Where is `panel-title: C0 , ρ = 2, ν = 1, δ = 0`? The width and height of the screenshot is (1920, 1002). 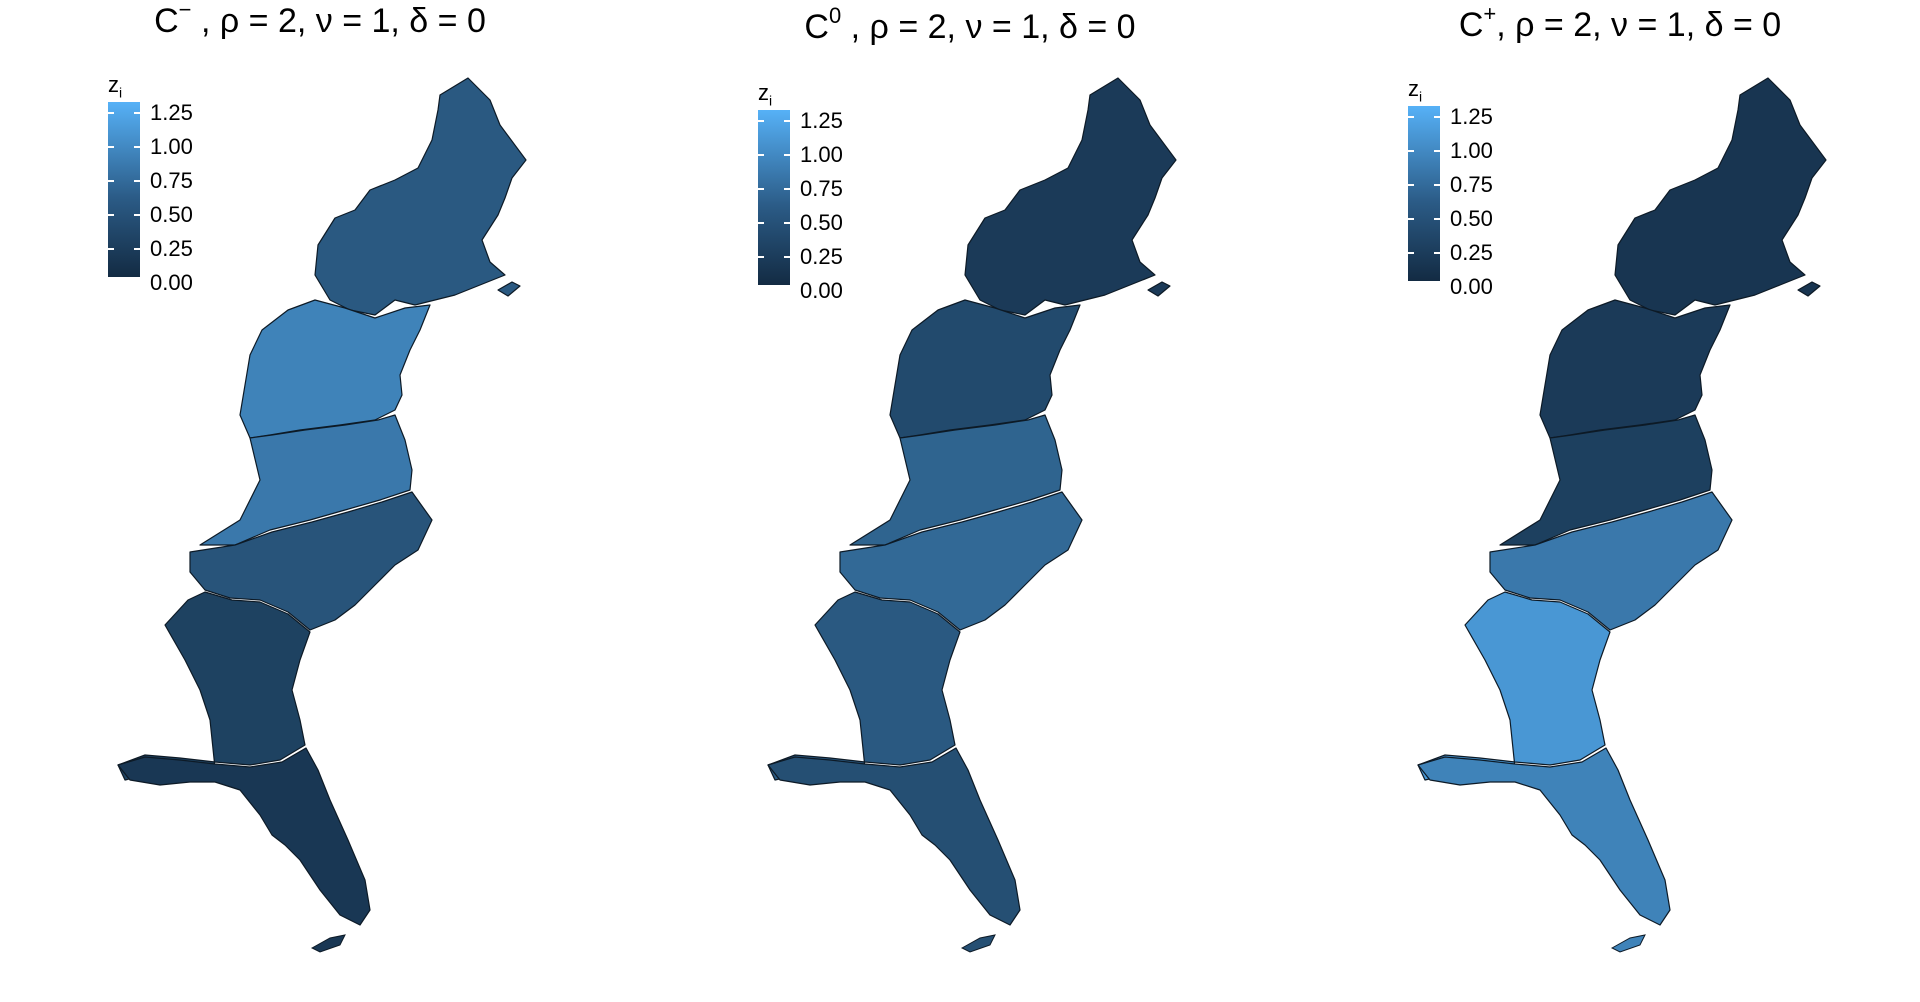
panel-title: C0 , ρ = 2, ν = 1, δ = 0 is located at coordinates (970, 24).